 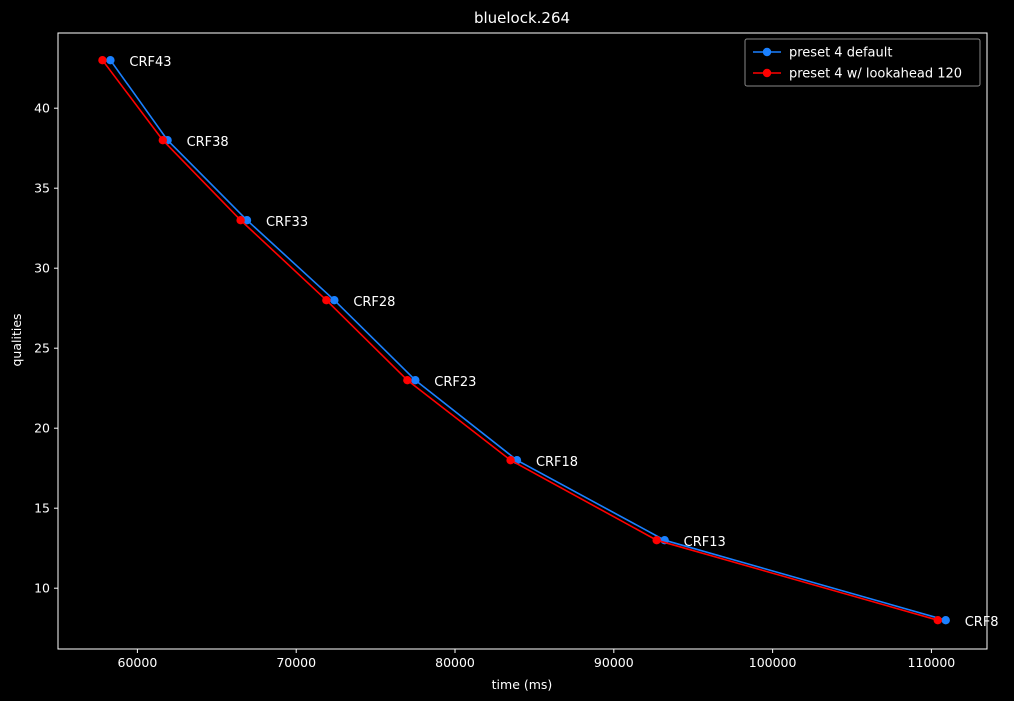 I want to click on legend-entry-label: preset 4 w/ lookahead 120, so click(x=875, y=74).